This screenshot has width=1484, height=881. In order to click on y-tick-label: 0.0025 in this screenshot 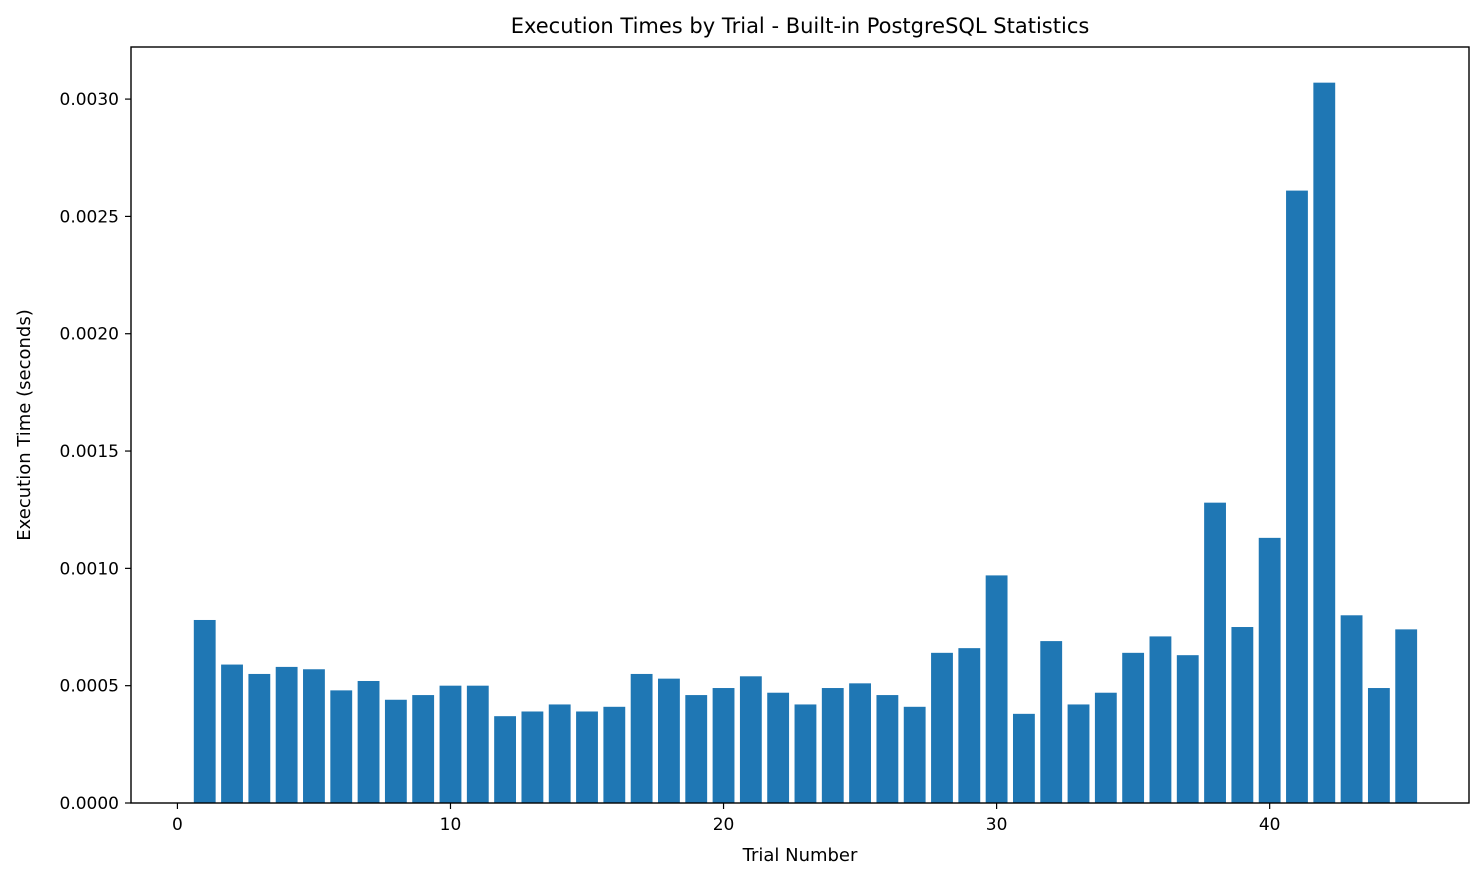, I will do `click(89, 217)`.